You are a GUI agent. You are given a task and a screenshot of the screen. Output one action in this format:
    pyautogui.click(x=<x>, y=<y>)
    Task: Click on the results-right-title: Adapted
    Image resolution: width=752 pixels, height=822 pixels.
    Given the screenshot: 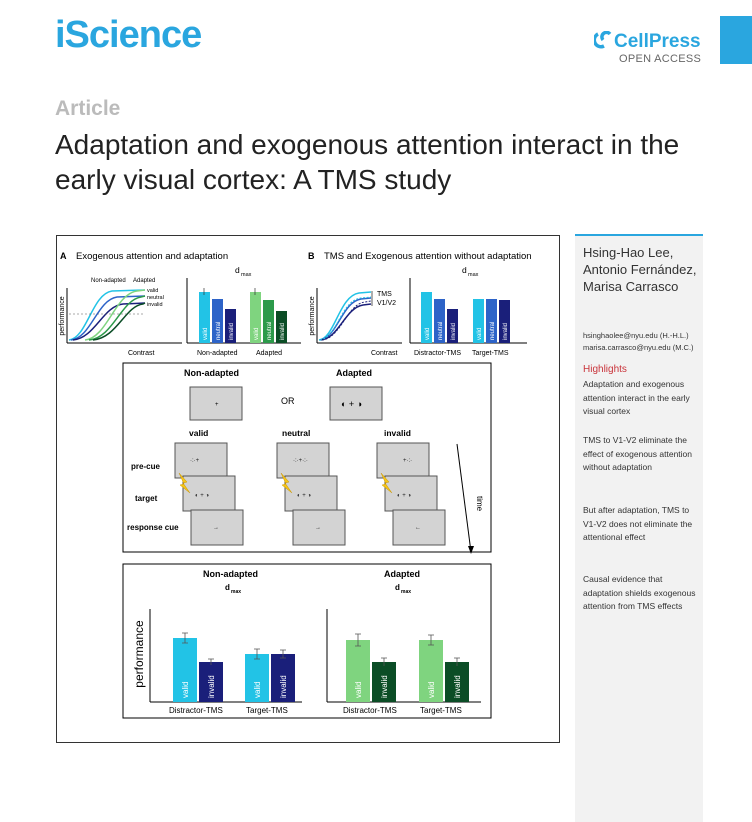 What is the action you would take?
    pyautogui.click(x=402, y=574)
    